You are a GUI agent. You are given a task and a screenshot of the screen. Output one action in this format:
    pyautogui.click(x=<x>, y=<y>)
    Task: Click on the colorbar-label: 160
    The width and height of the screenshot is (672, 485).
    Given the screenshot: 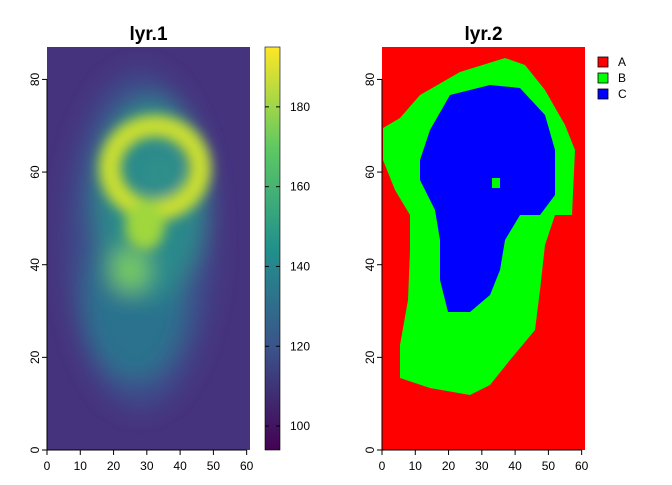 What is the action you would take?
    pyautogui.click(x=300, y=187)
    